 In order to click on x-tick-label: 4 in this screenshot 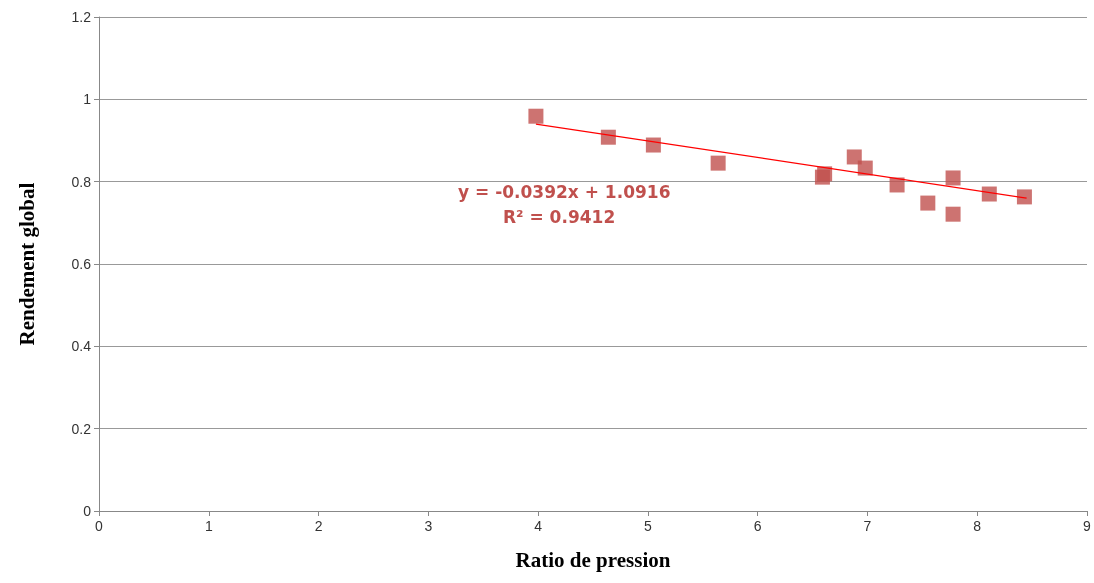, I will do `click(538, 526)`.